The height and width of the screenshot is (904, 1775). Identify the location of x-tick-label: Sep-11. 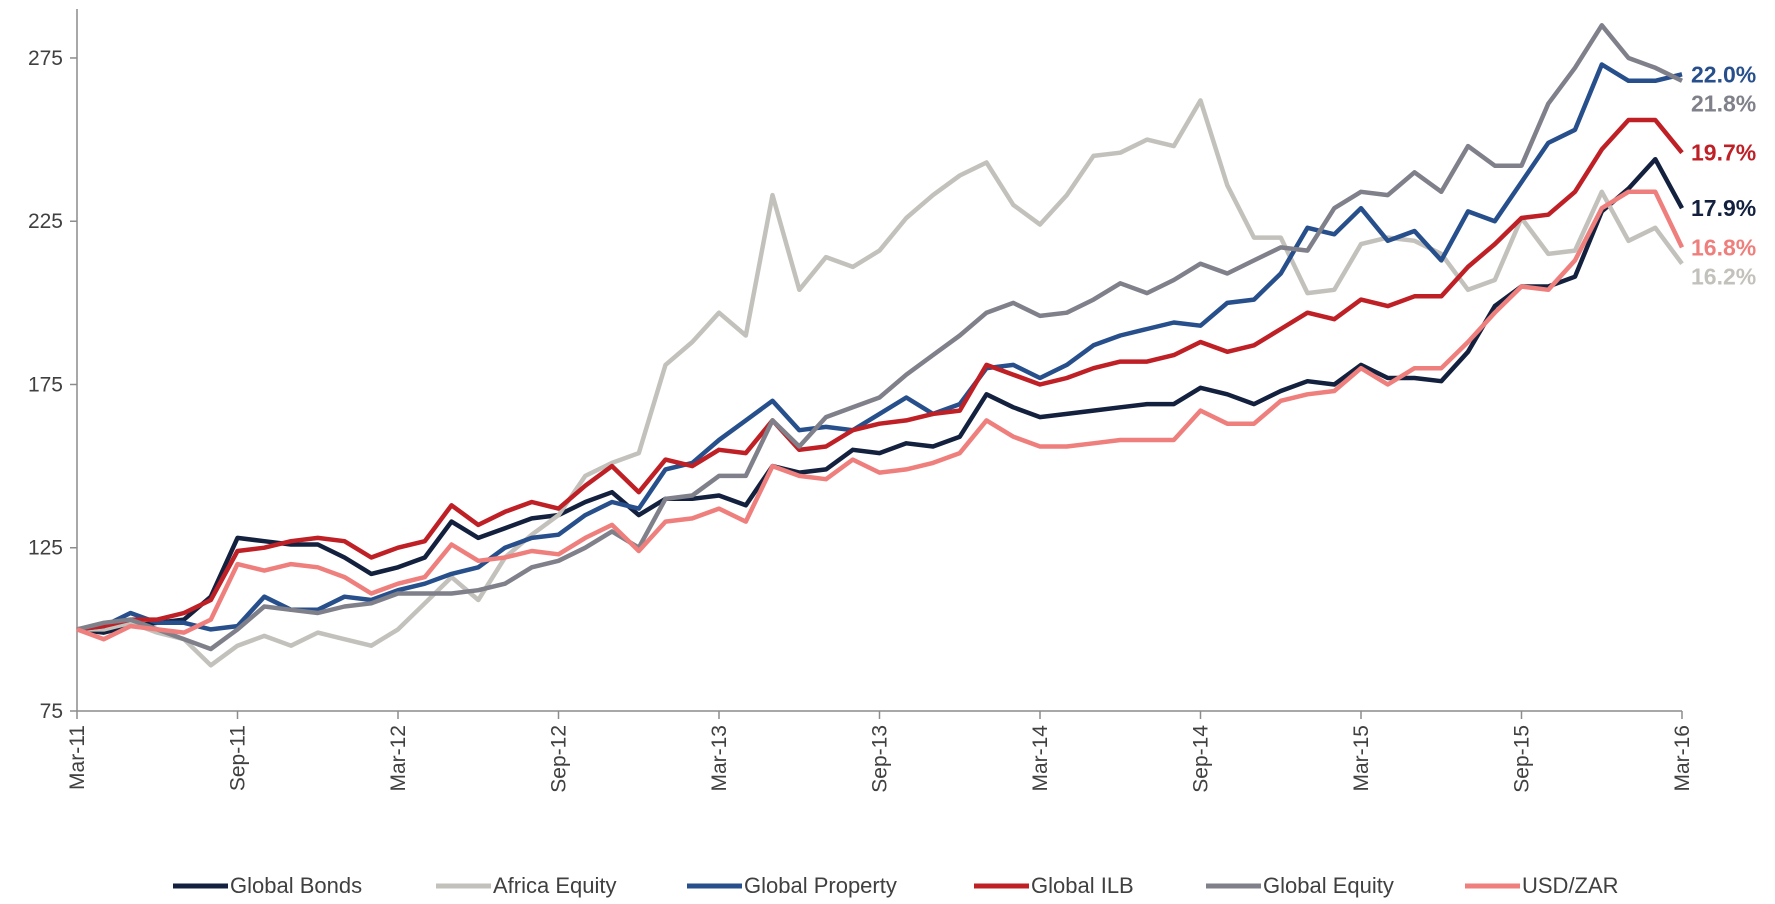
(238, 758).